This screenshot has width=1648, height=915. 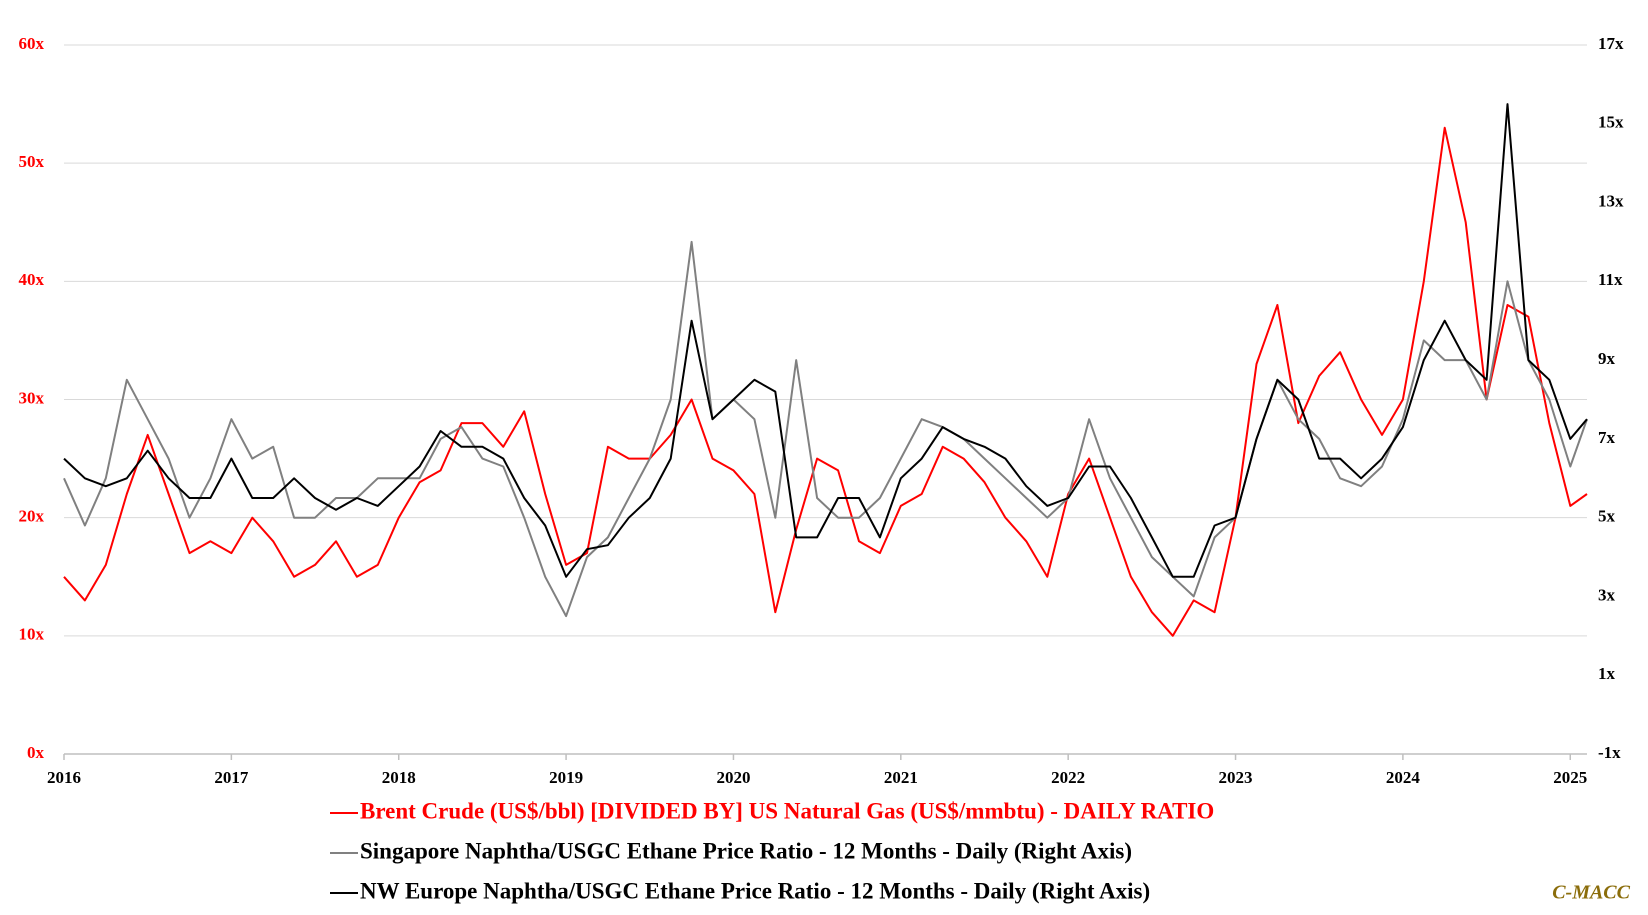 What do you see at coordinates (1611, 43) in the screenshot?
I see `y2-tick-label: 17x` at bounding box center [1611, 43].